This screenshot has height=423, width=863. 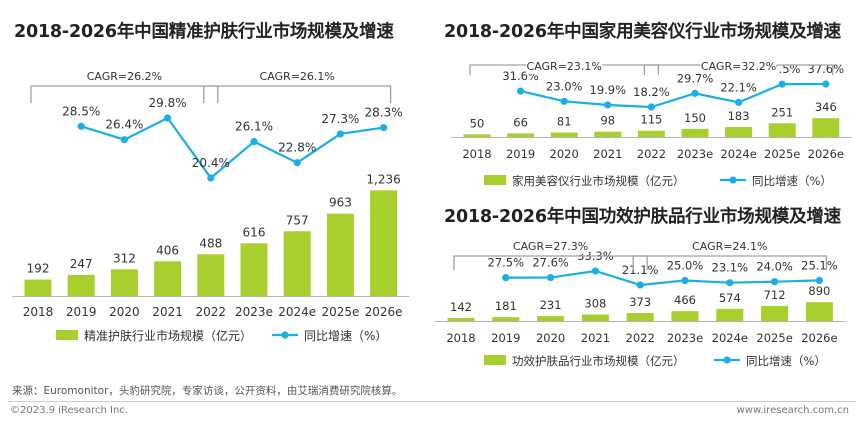 What do you see at coordinates (685, 338) in the screenshot?
I see `x-tick-label: 2023e` at bounding box center [685, 338].